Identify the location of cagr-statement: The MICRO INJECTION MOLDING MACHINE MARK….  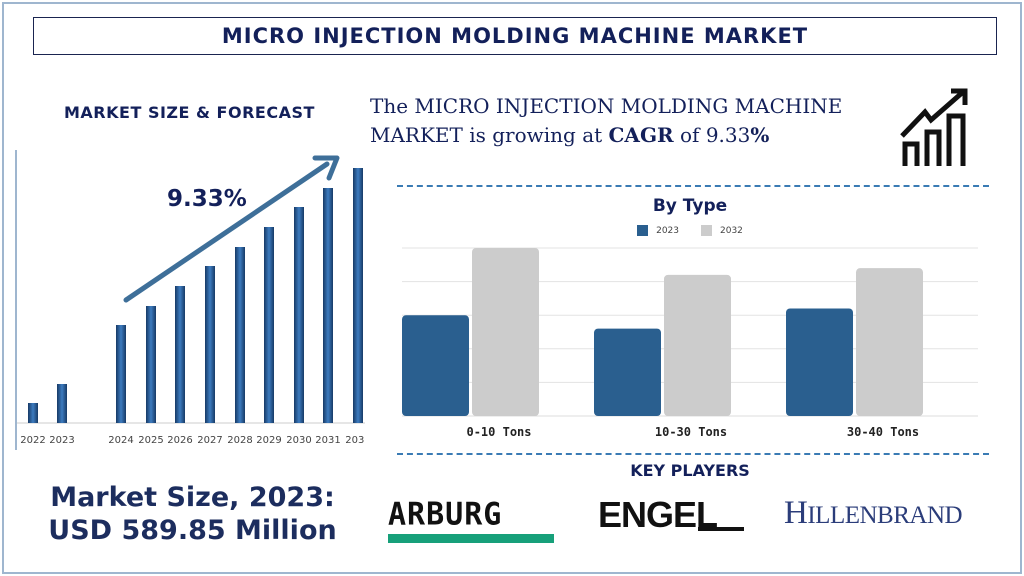
(620, 121).